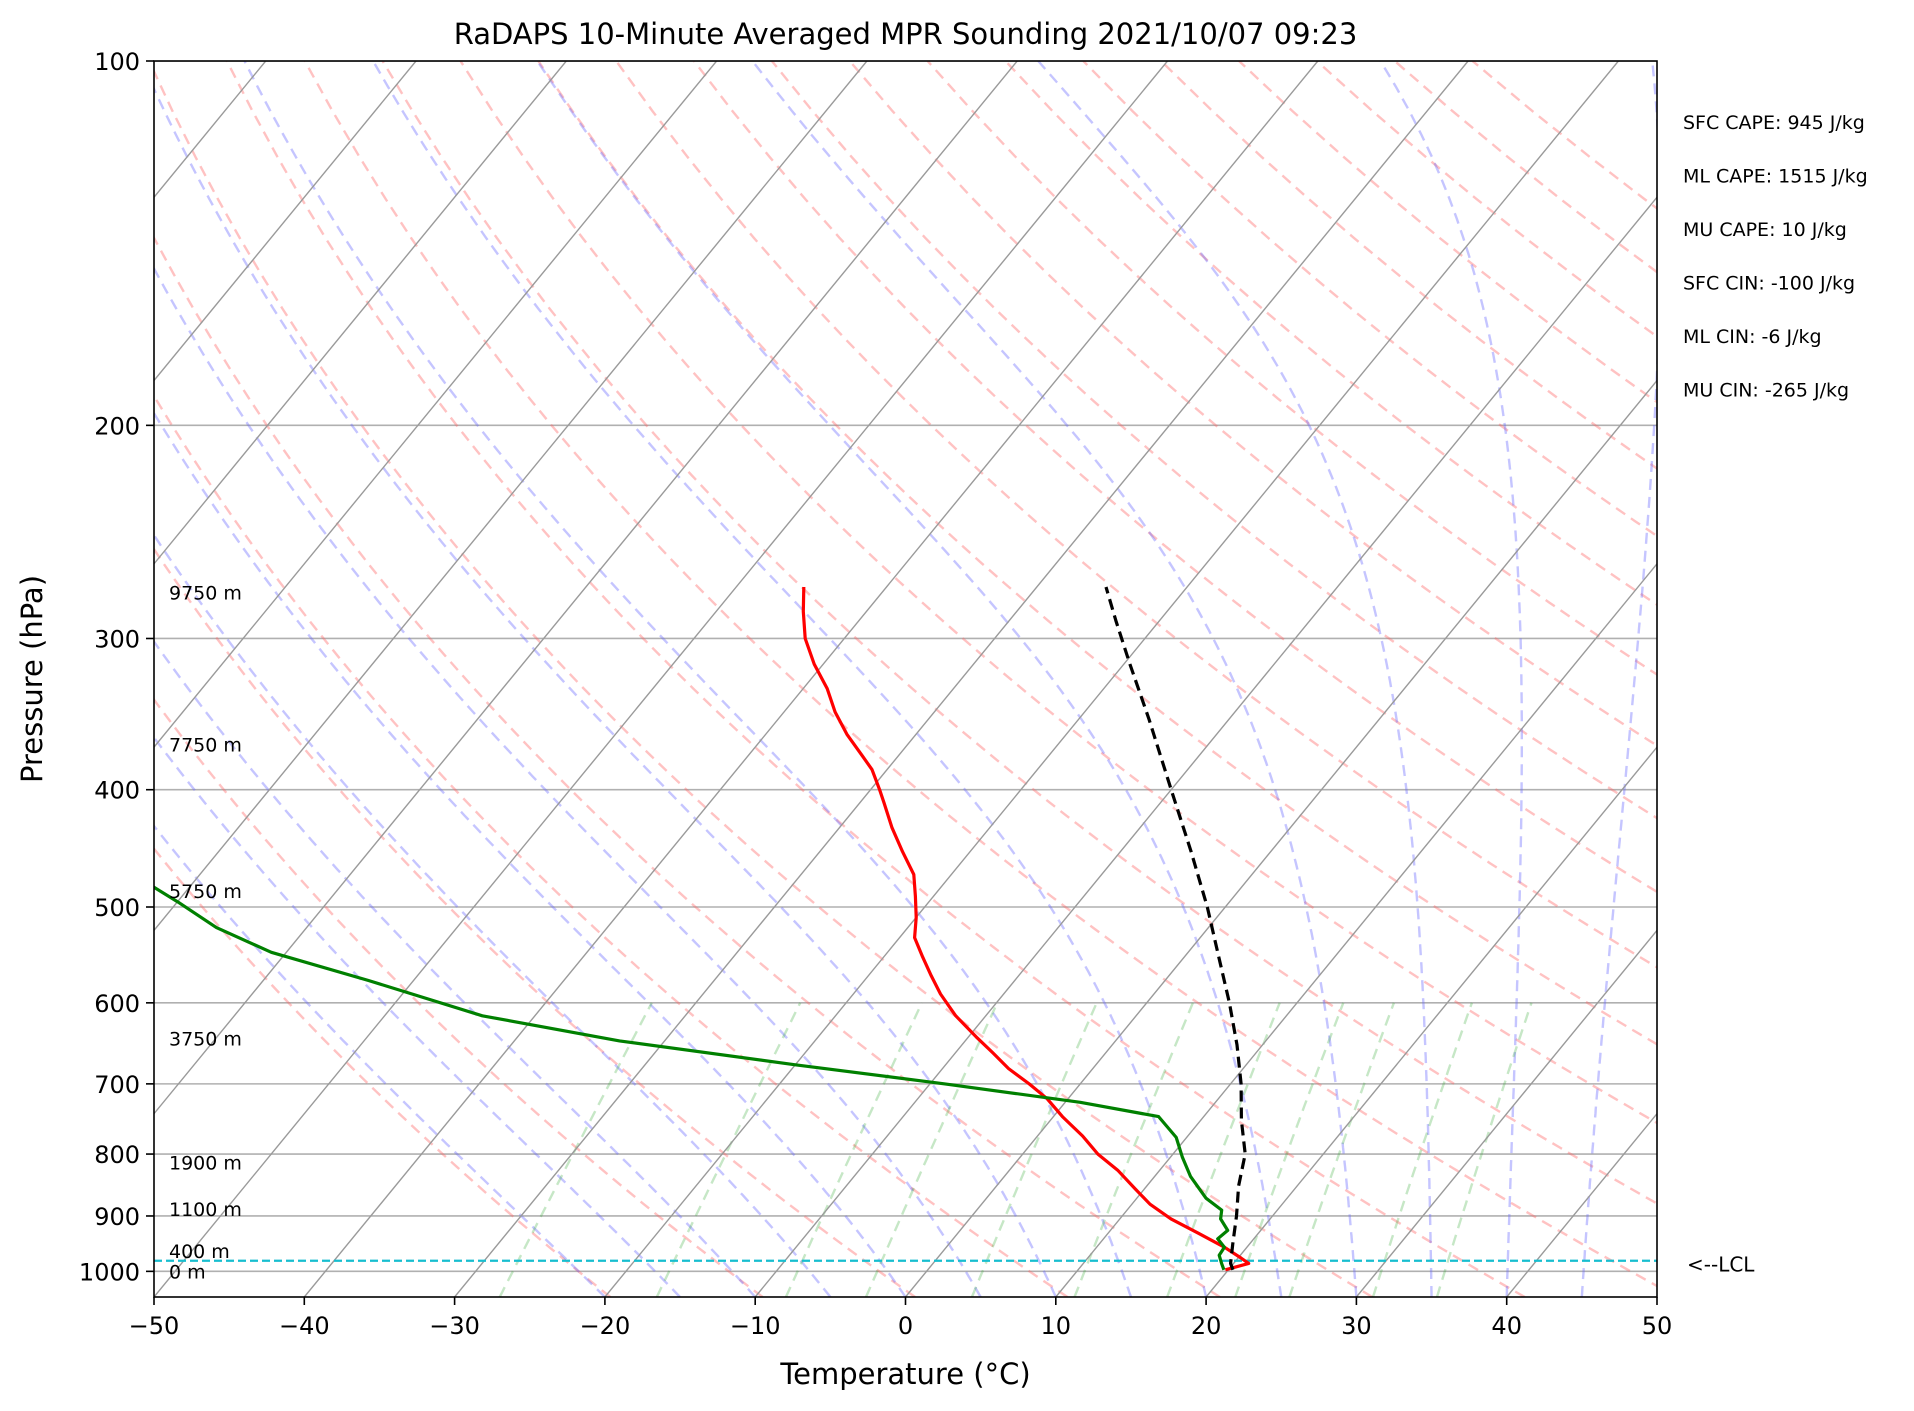 The image size is (1914, 1411). I want to click on y-tick-label: 800, so click(117, 1155).